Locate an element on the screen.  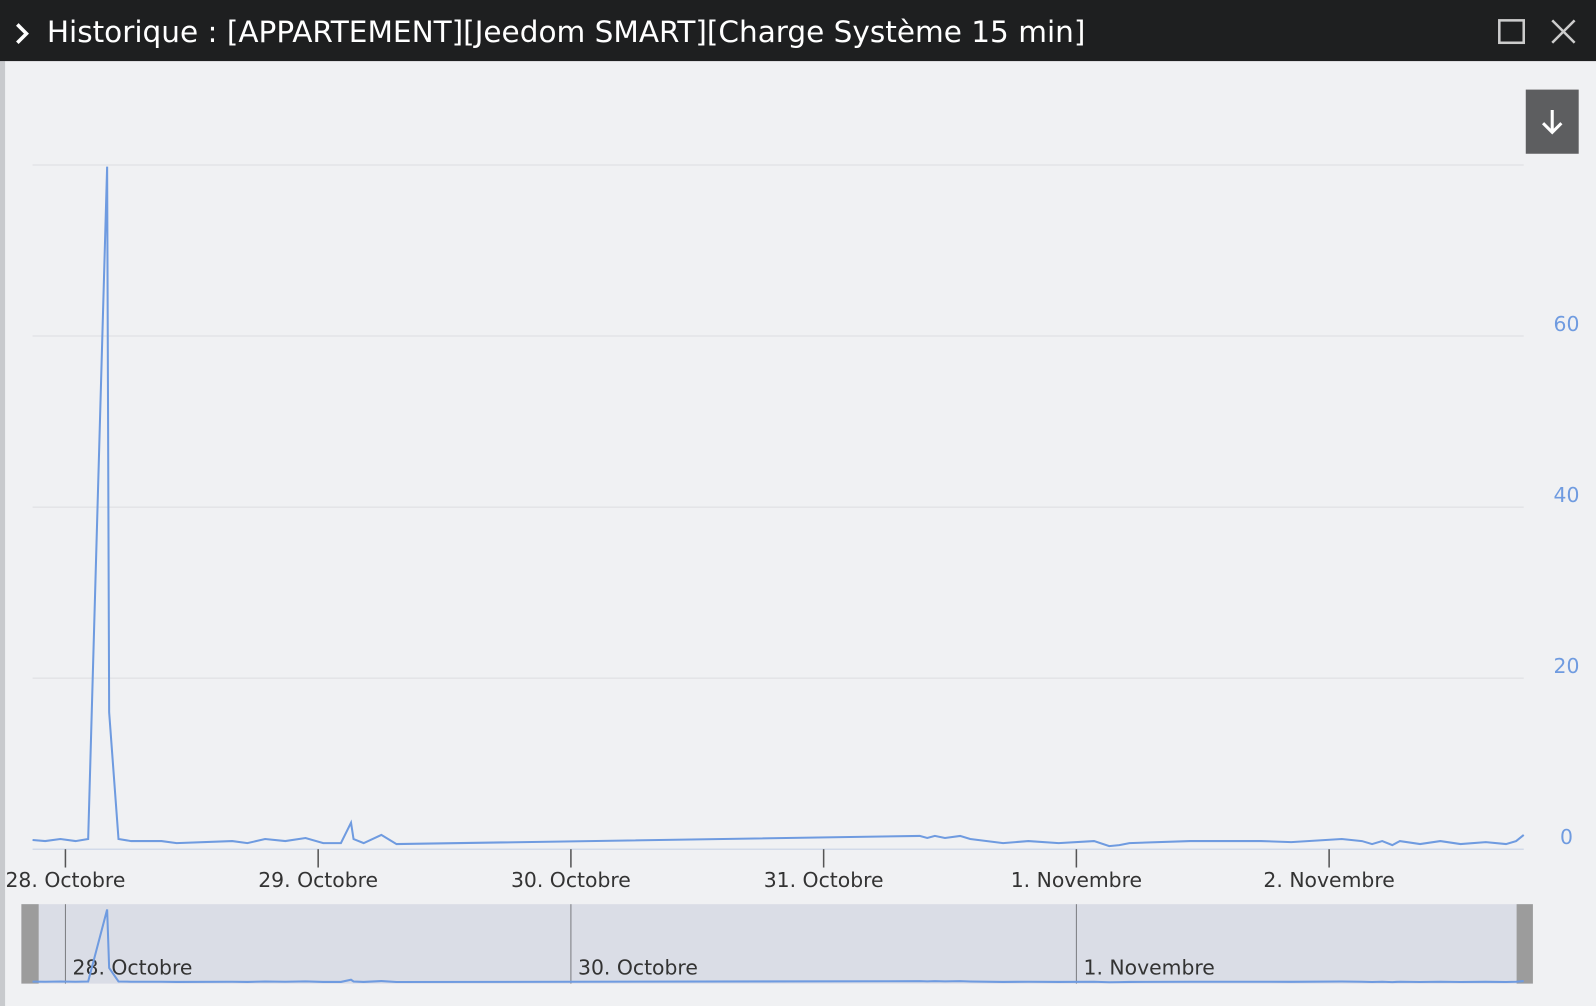
y-tick-label: 60 is located at coordinates (1567, 324).